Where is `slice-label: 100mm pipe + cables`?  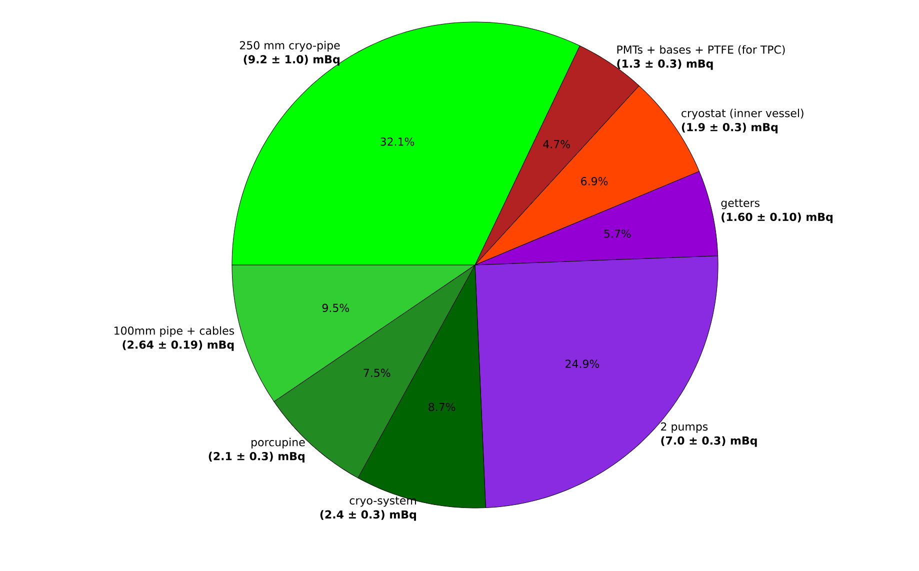
slice-label: 100mm pipe + cables is located at coordinates (174, 331).